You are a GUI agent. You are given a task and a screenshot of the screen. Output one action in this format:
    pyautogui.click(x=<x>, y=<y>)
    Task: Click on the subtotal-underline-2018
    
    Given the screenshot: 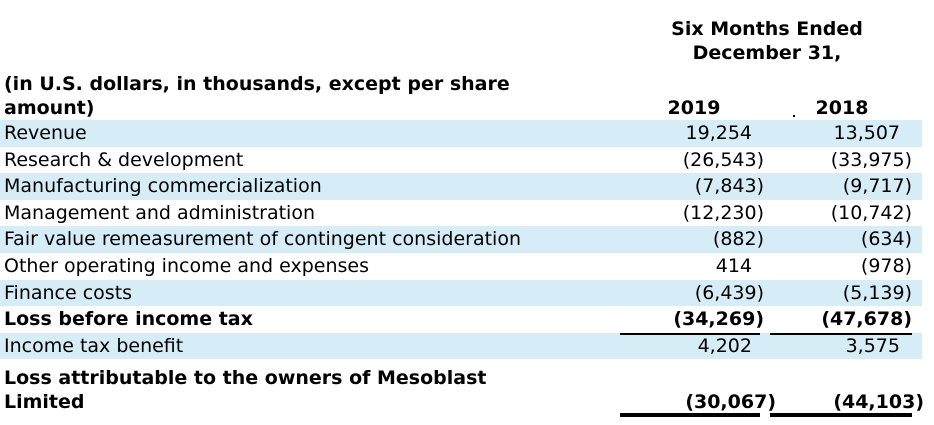 What is the action you would take?
    pyautogui.click(x=841, y=334)
    